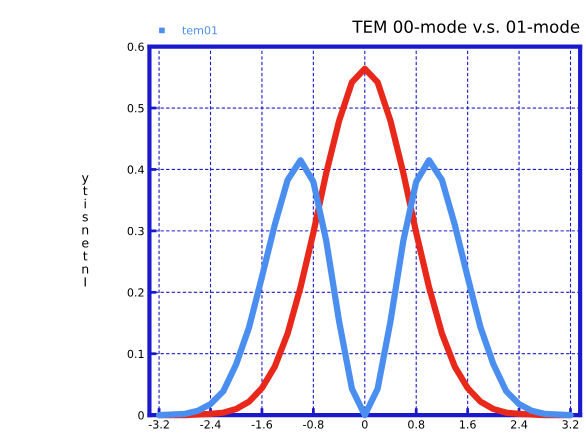 The width and height of the screenshot is (586, 444). I want to click on x-tick-label: -0.8, so click(313, 424).